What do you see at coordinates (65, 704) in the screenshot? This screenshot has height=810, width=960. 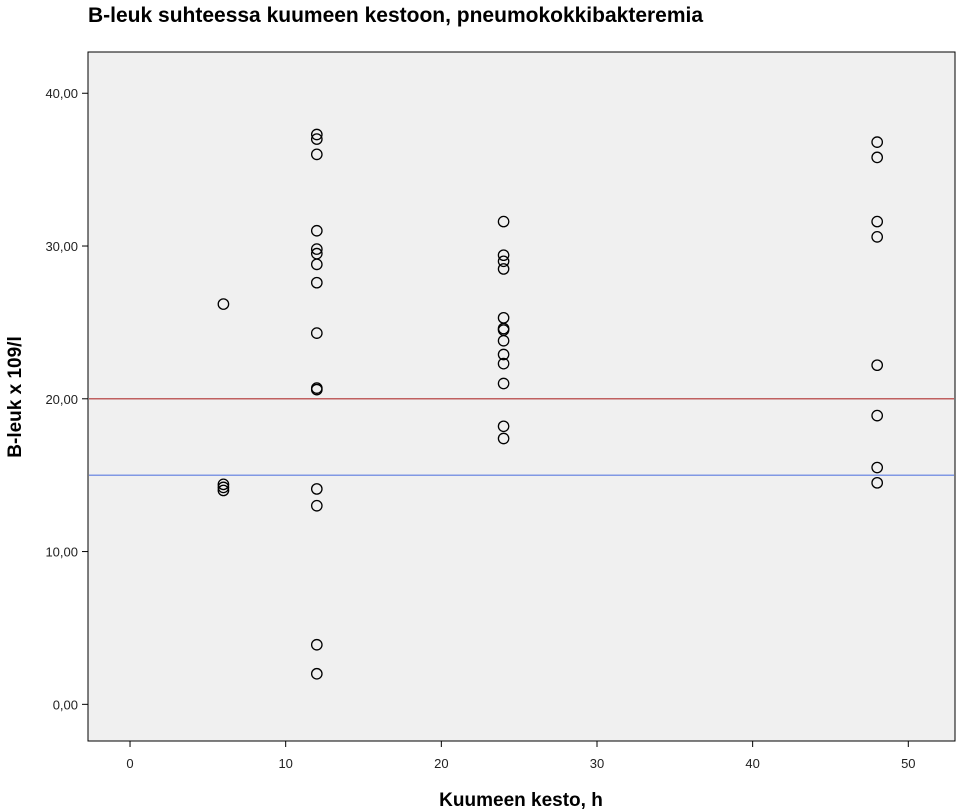 I see `y-tick-label: 0,00` at bounding box center [65, 704].